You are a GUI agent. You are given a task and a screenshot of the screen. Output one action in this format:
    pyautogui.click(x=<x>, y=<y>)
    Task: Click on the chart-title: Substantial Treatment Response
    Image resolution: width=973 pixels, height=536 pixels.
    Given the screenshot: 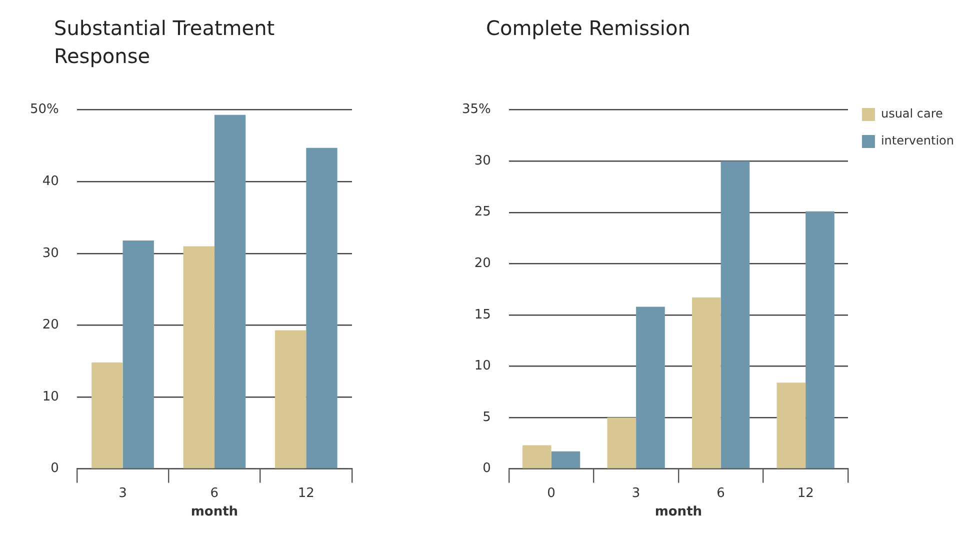 What is the action you would take?
    pyautogui.click(x=165, y=42)
    